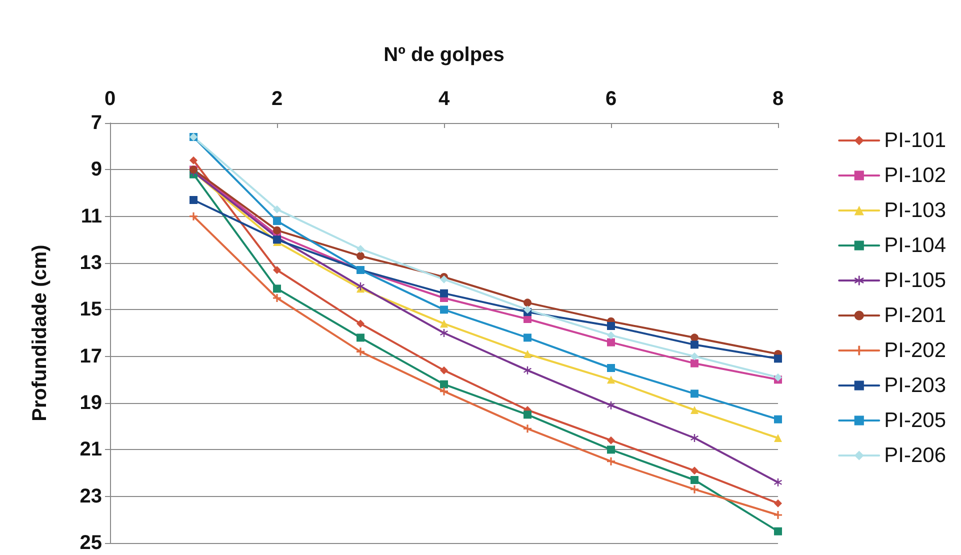  I want to click on y-tick-label: 9, so click(96, 169).